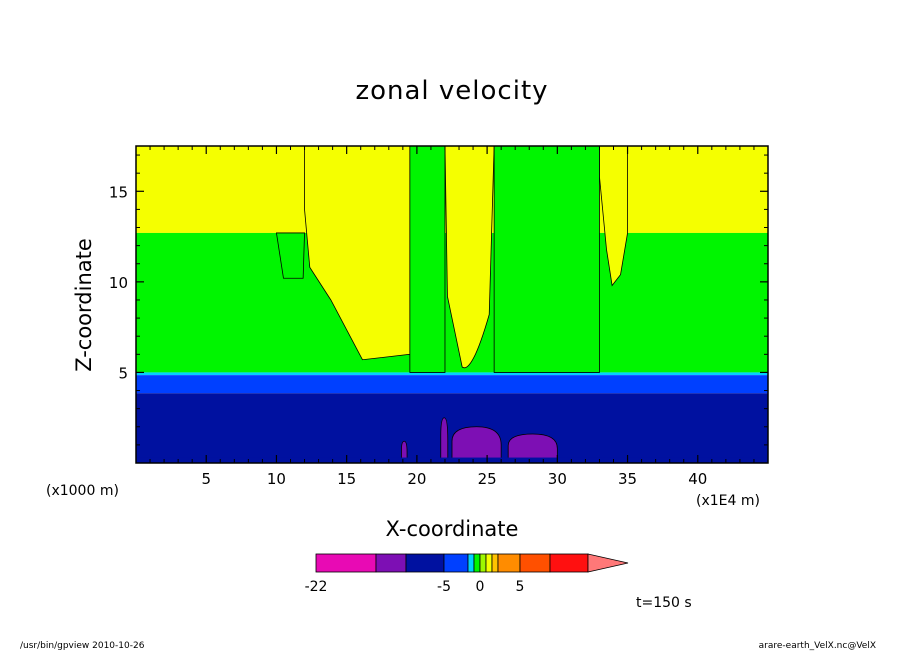 The width and height of the screenshot is (904, 654). What do you see at coordinates (817, 646) in the screenshot?
I see `footer-right: arare-earth_VelX.nc@VelX` at bounding box center [817, 646].